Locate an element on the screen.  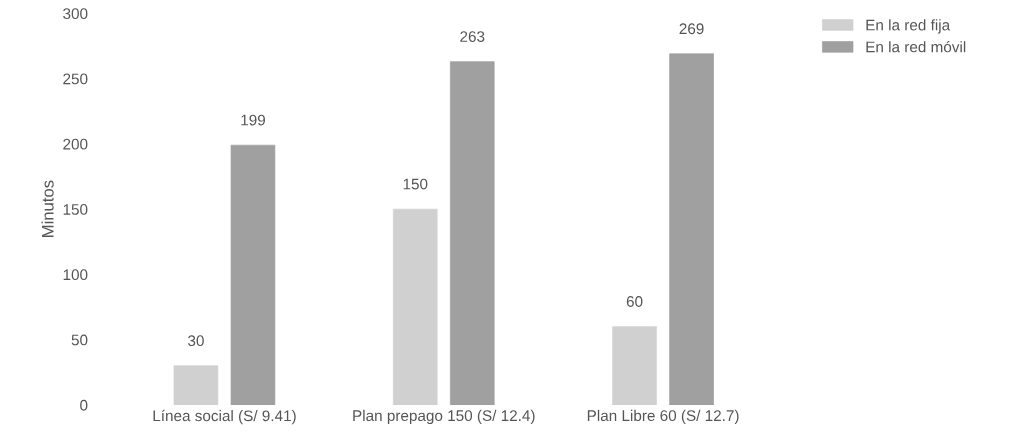
data-label: 150 is located at coordinates (415, 184).